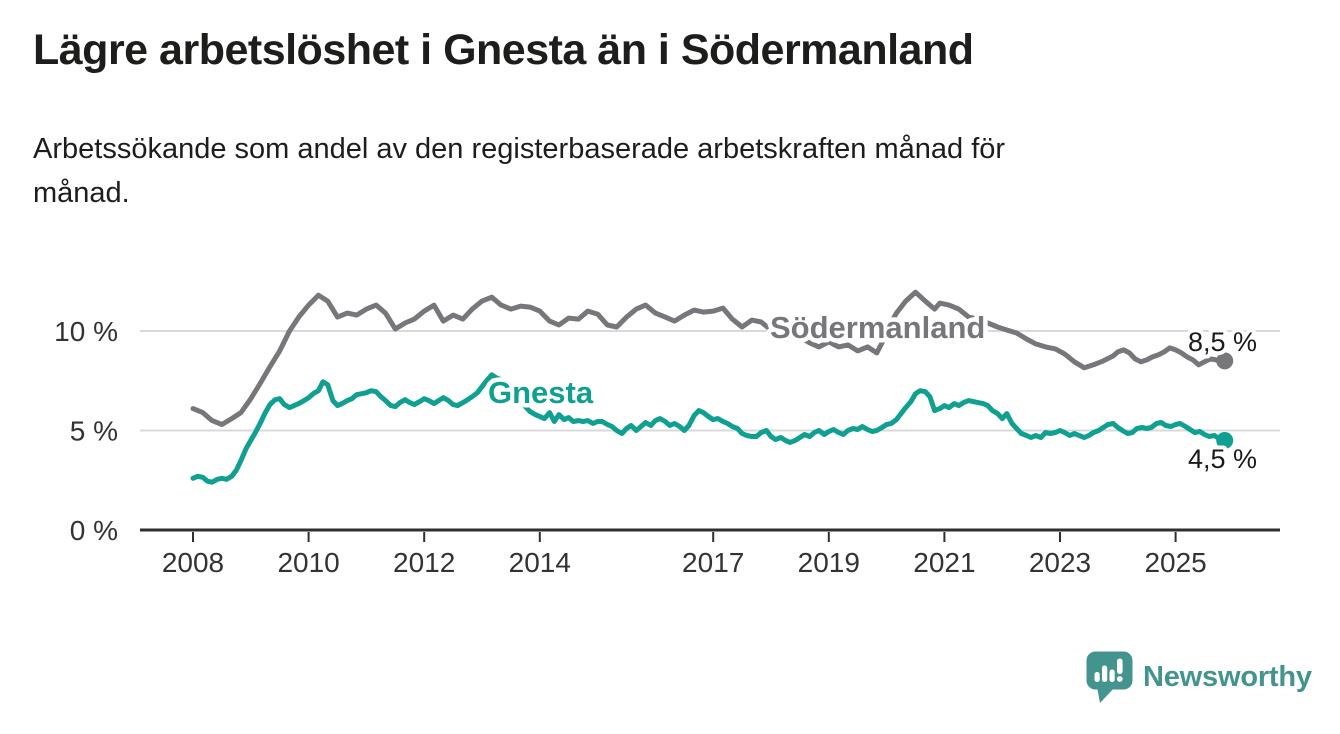  I want to click on series-end-value-label-1: 4,5 %, so click(1222, 459).